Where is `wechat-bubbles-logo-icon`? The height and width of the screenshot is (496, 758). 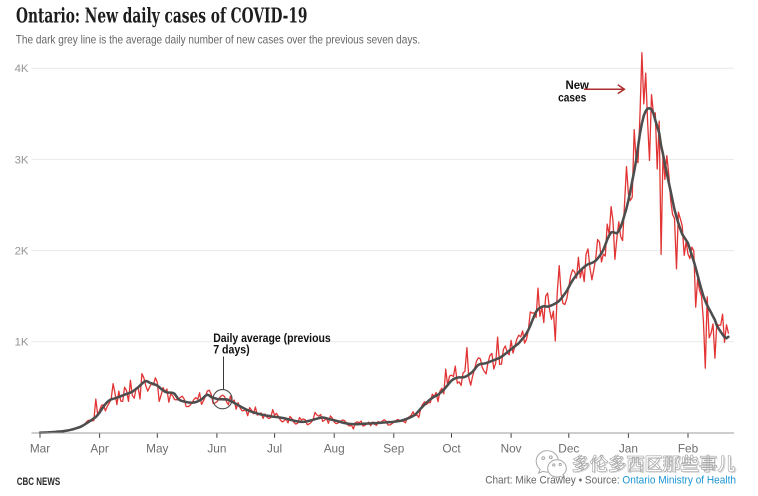
wechat-bubbles-logo-icon is located at coordinates (551, 464).